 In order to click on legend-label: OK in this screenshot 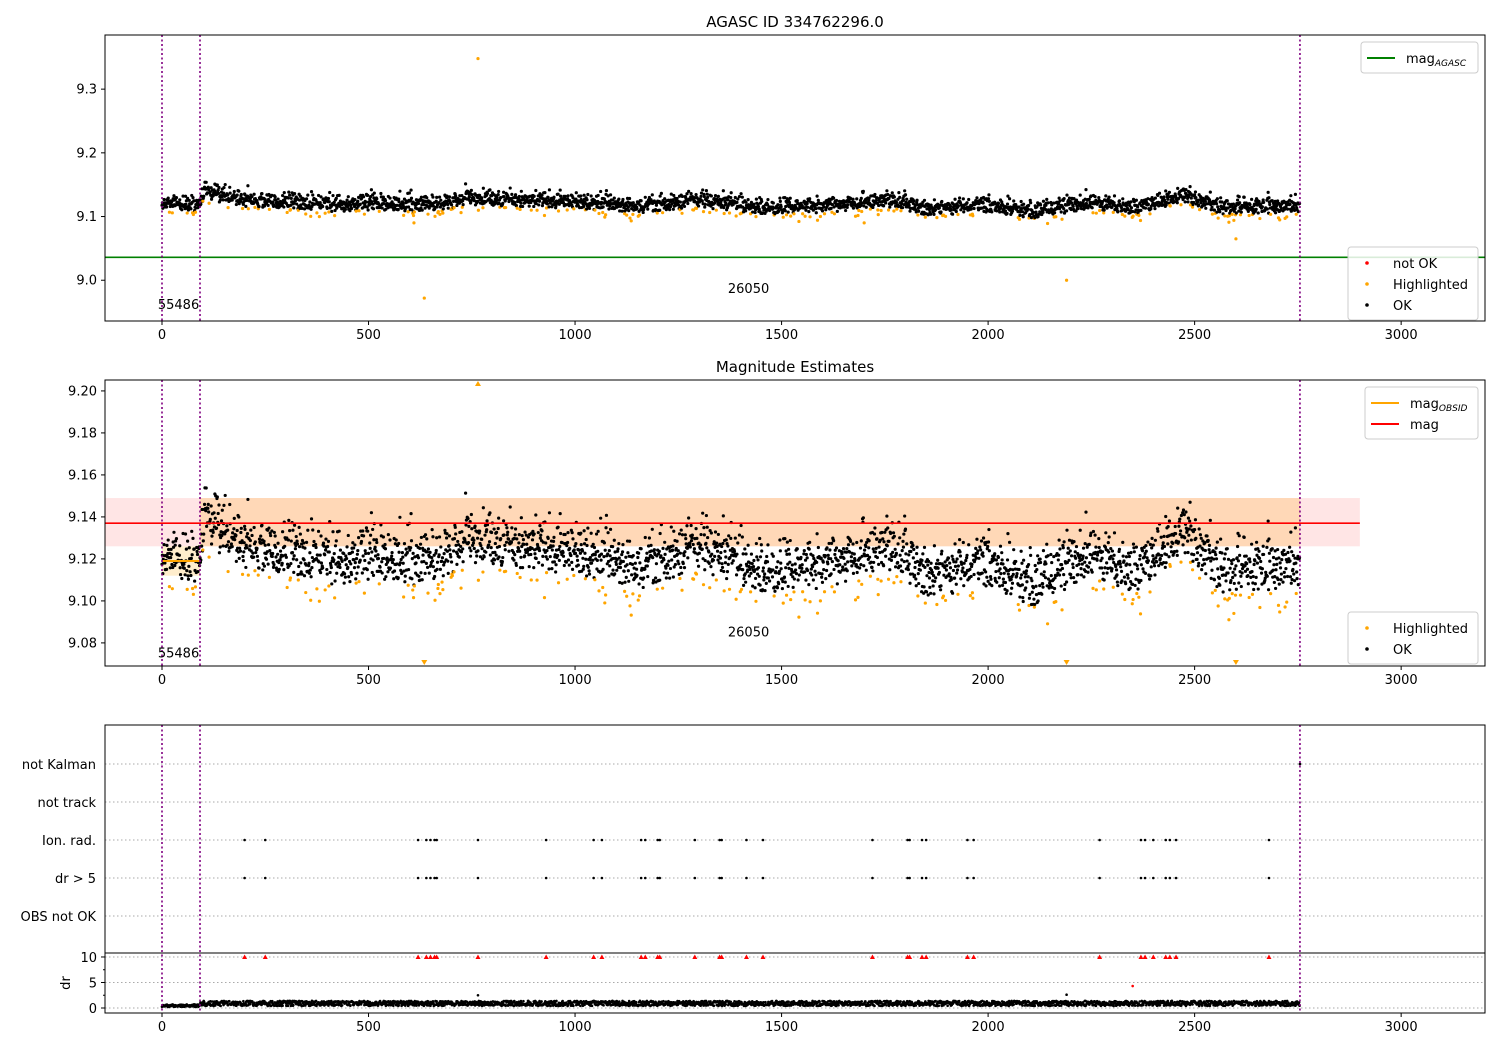, I will do `click(1402, 306)`.